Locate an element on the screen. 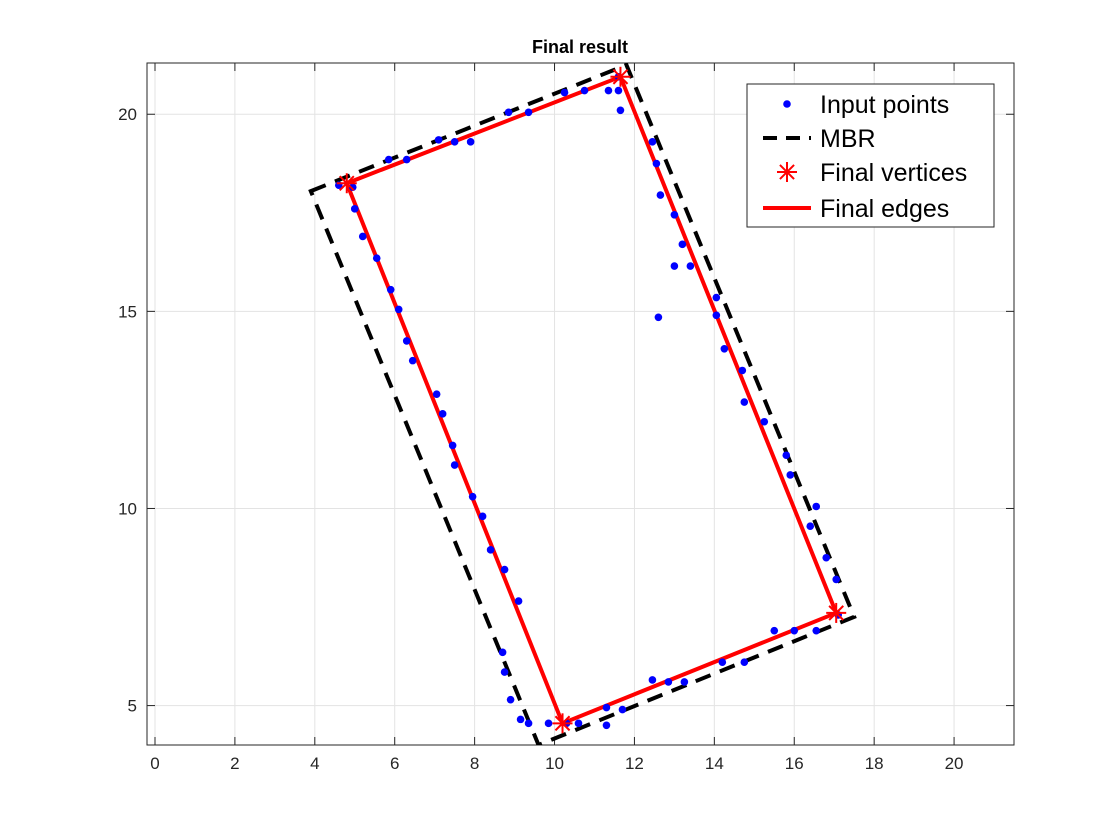 The height and width of the screenshot is (840, 1120). x-tick-label: 20 is located at coordinates (954, 763).